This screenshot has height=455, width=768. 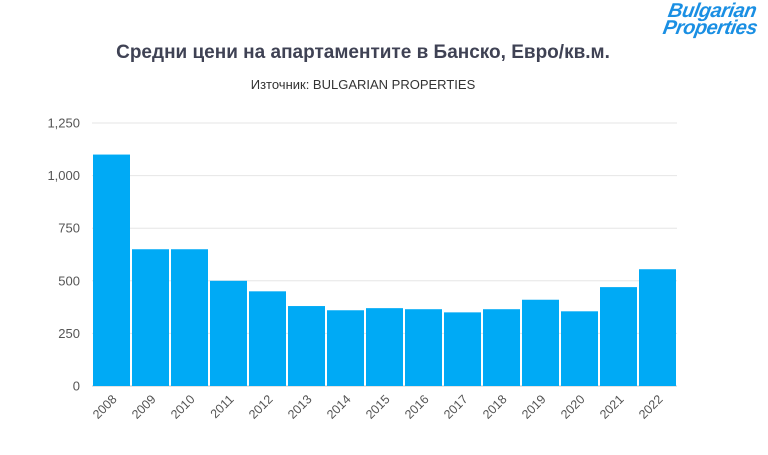 What do you see at coordinates (579, 348) in the screenshot?
I see `bar-2020` at bounding box center [579, 348].